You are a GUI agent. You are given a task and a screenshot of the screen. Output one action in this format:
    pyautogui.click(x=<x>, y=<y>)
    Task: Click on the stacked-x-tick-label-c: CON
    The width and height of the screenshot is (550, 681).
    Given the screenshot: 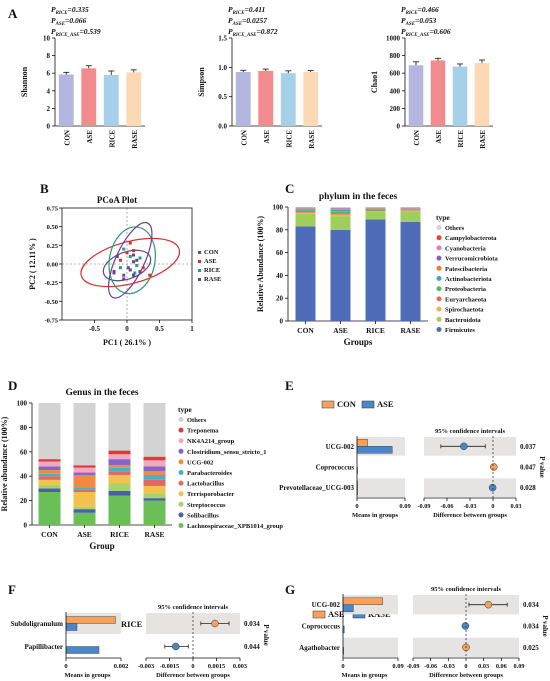 What is the action you would take?
    pyautogui.click(x=305, y=330)
    